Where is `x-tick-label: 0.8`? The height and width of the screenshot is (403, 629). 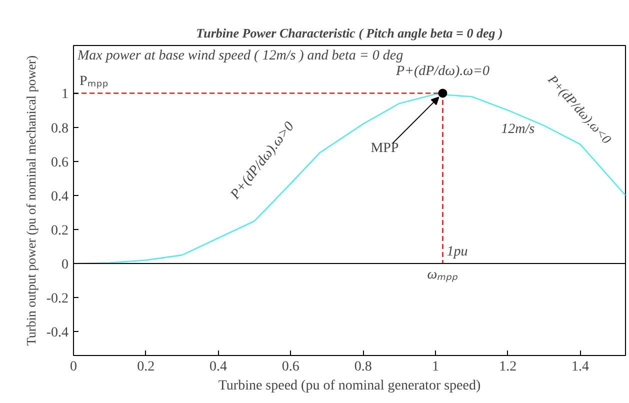 x-tick-label: 0.8 is located at coordinates (363, 367).